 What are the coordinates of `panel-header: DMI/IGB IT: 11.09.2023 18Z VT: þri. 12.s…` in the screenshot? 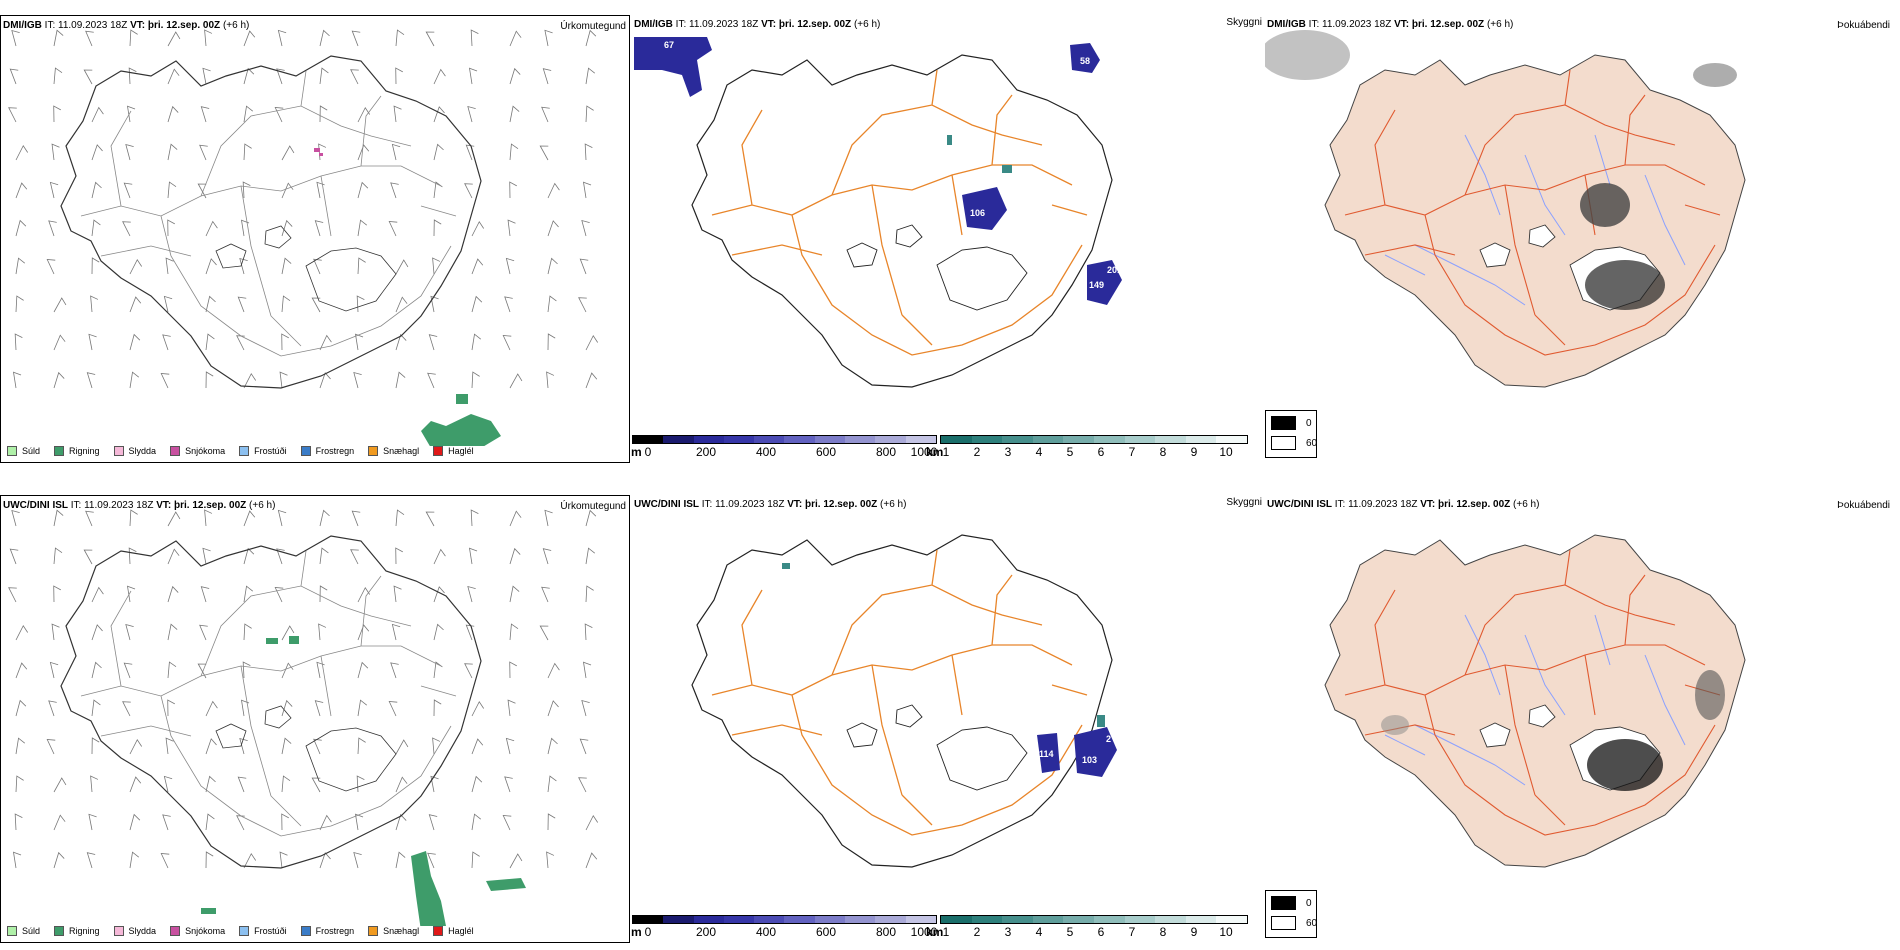 It's located at (126, 25).